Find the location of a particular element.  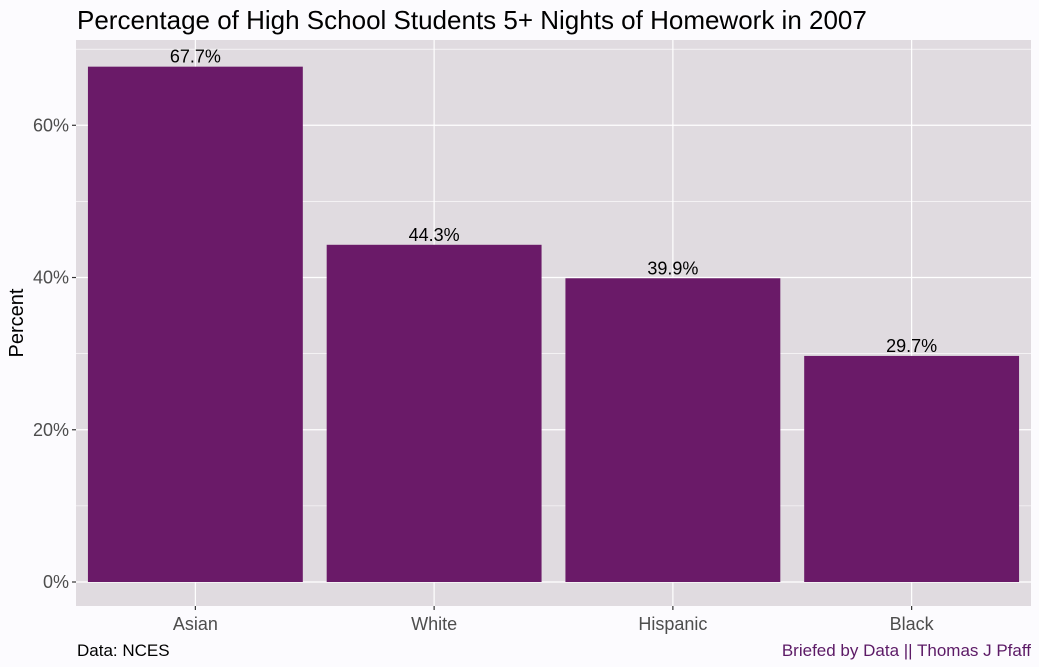

bar-black is located at coordinates (912, 468).